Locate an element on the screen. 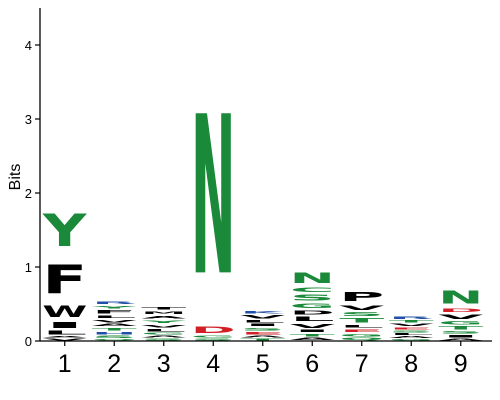 The height and width of the screenshot is (400, 500). x-tick-label: 6 is located at coordinates (312, 364).